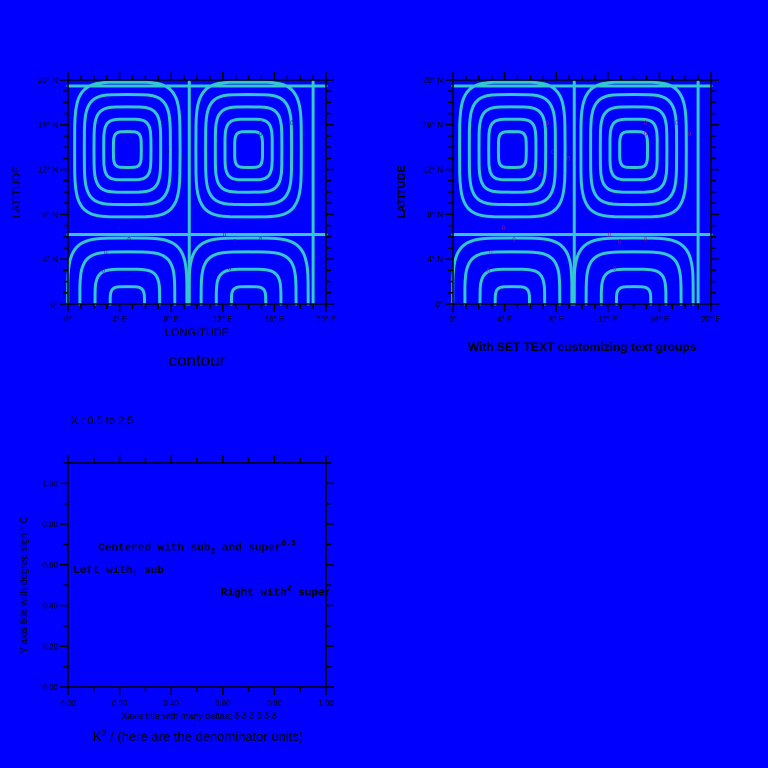 The width and height of the screenshot is (768, 768). What do you see at coordinates (50, 606) in the screenshot?
I see `y-tick-label: 0.40` at bounding box center [50, 606].